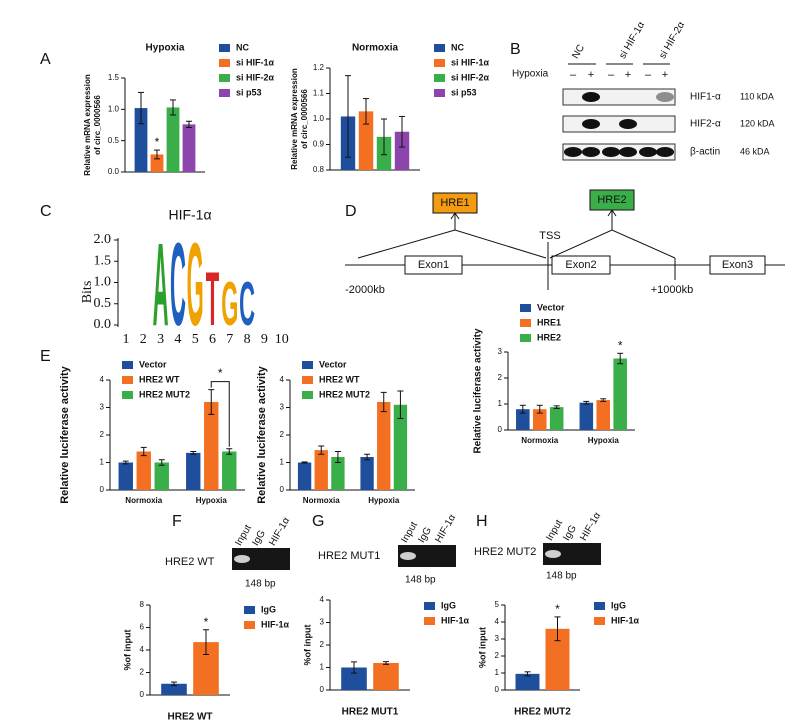  Describe the element at coordinates (114, 171) in the screenshot. I see `y-tick-label: 0.0` at that location.